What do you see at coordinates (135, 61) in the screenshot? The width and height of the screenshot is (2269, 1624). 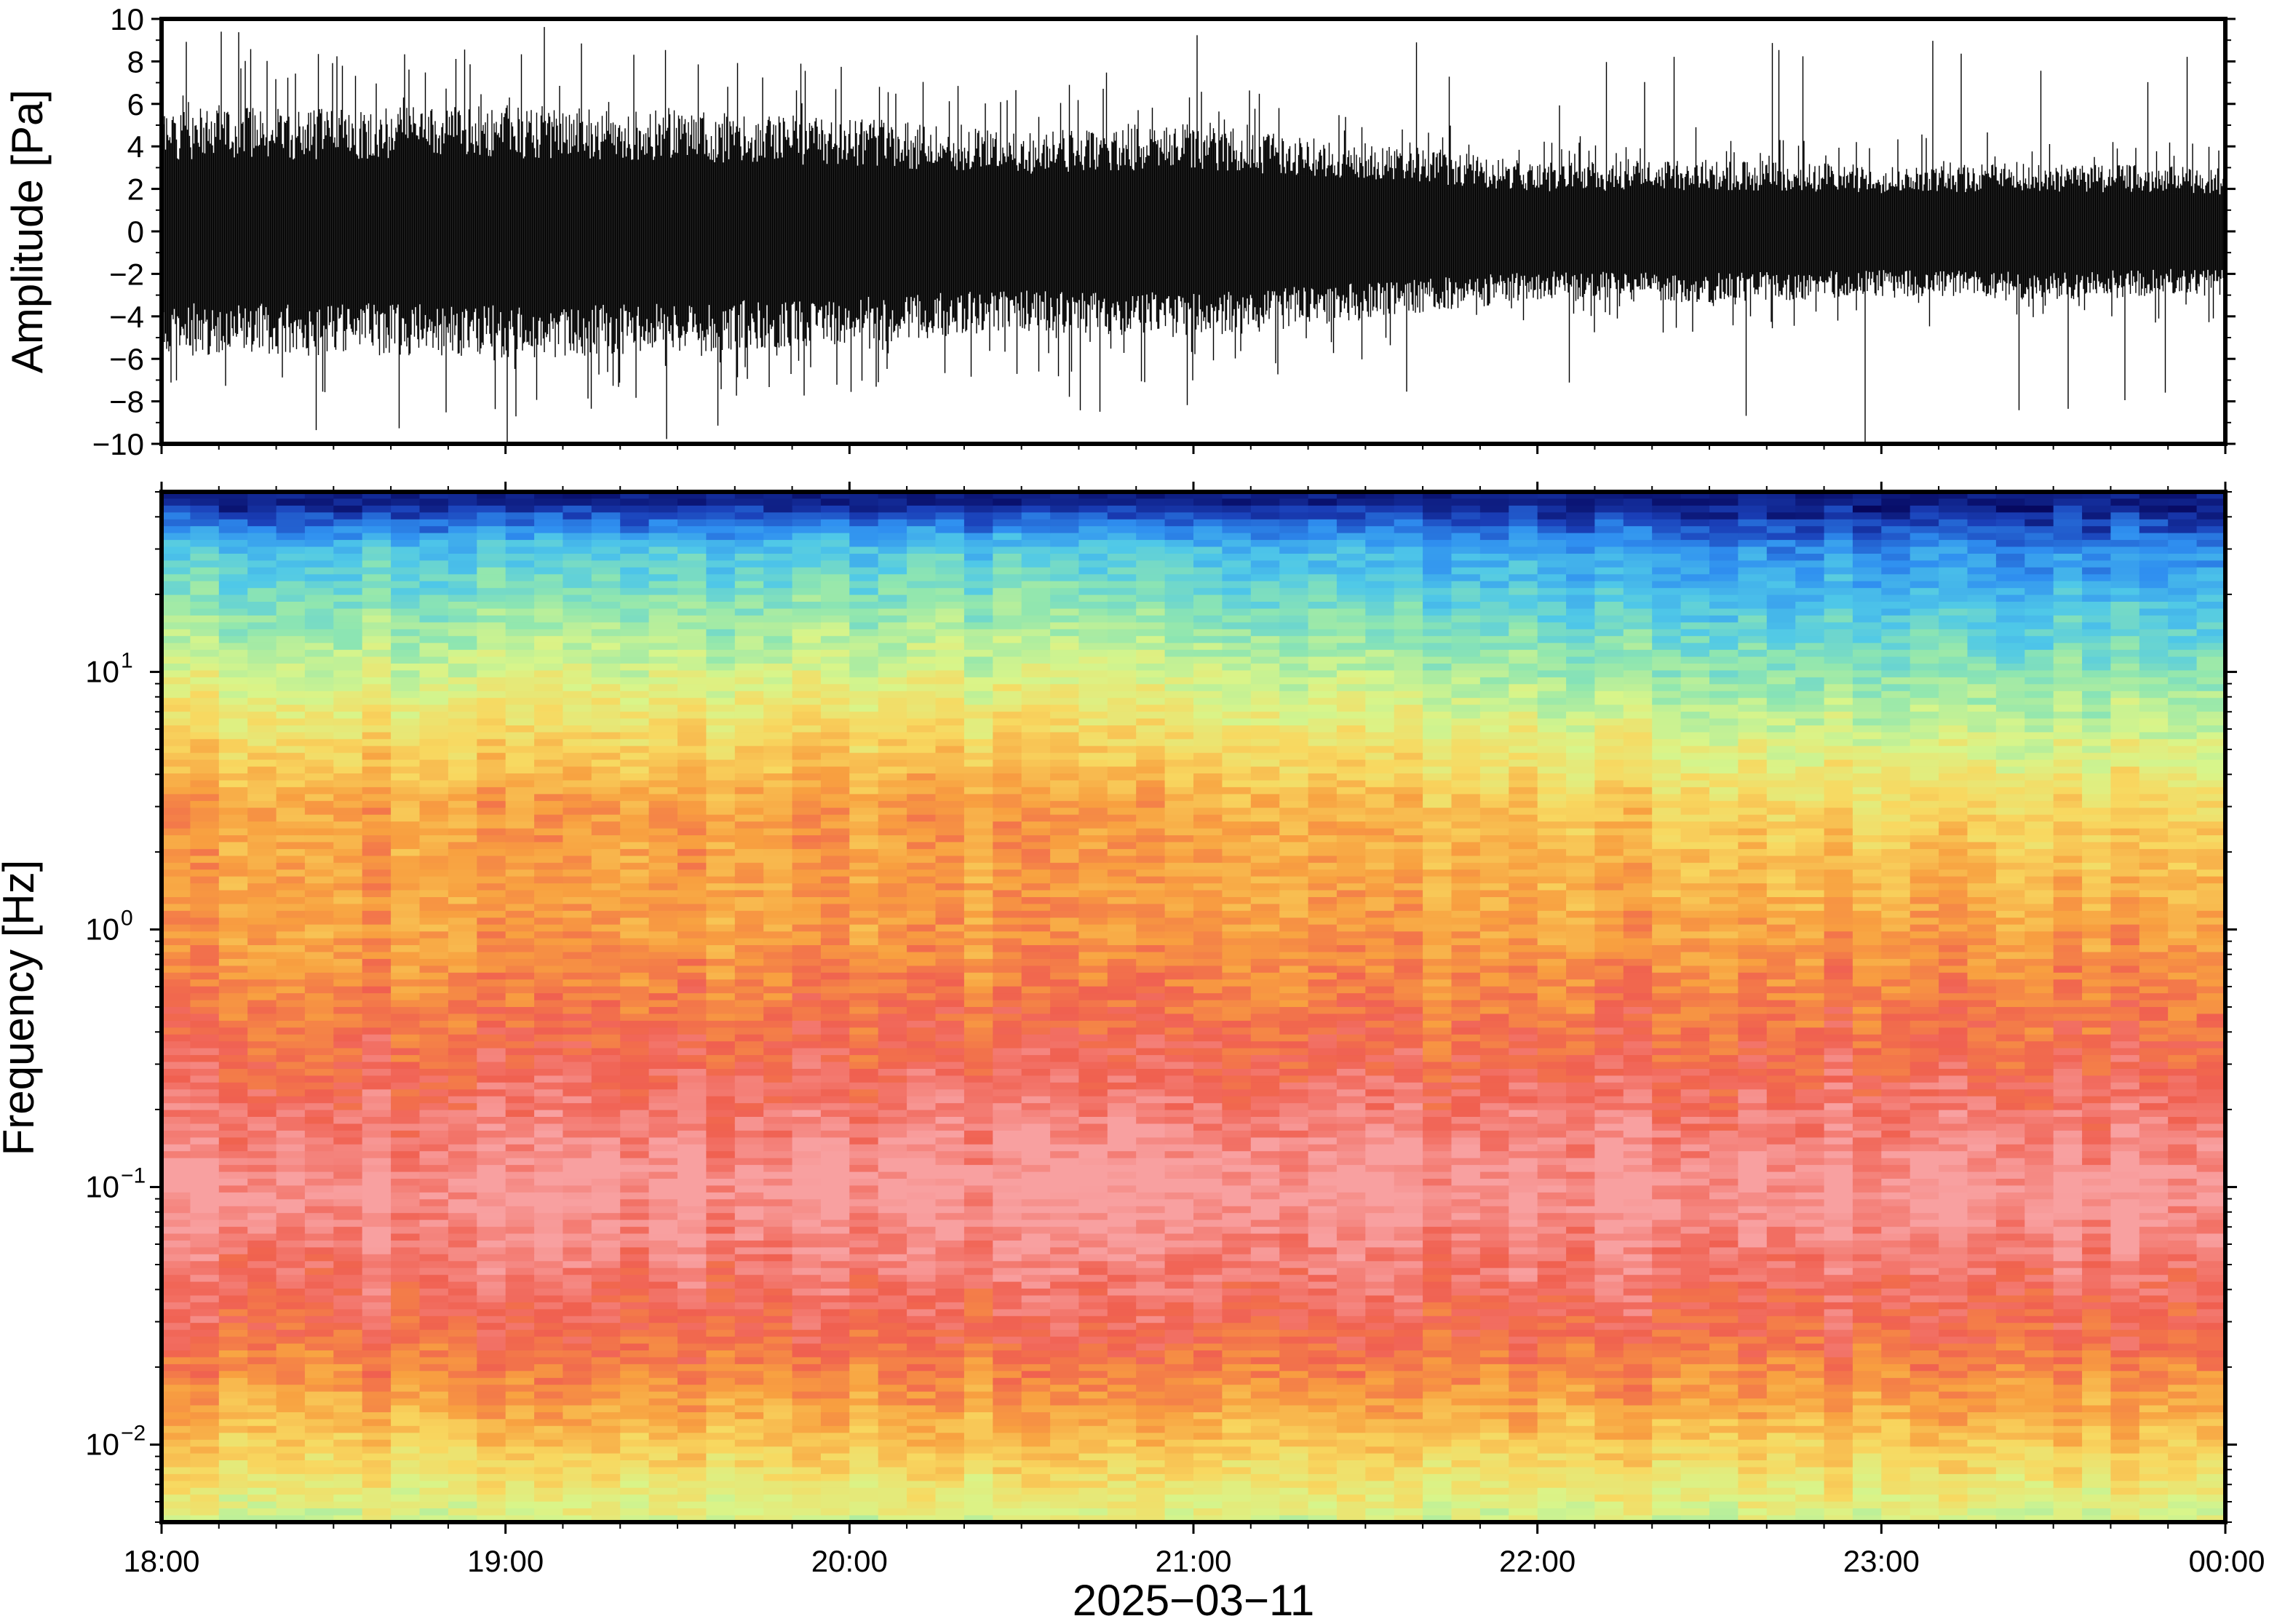 I see `waveform-y-tick-label: 8` at bounding box center [135, 61].